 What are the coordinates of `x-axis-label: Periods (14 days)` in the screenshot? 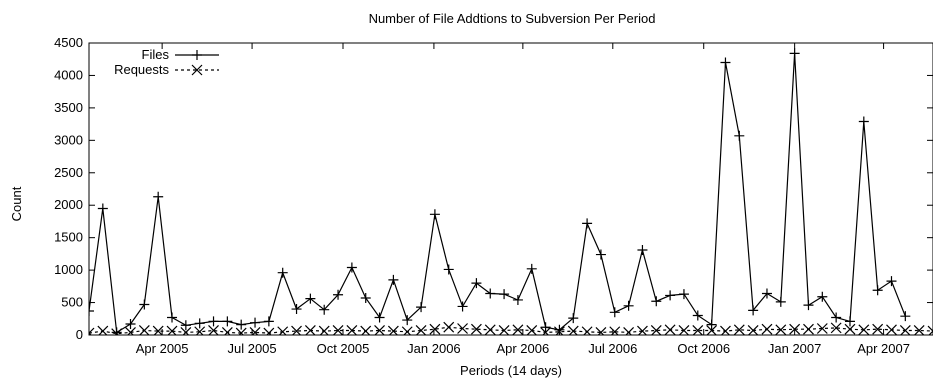 It's located at (511, 370).